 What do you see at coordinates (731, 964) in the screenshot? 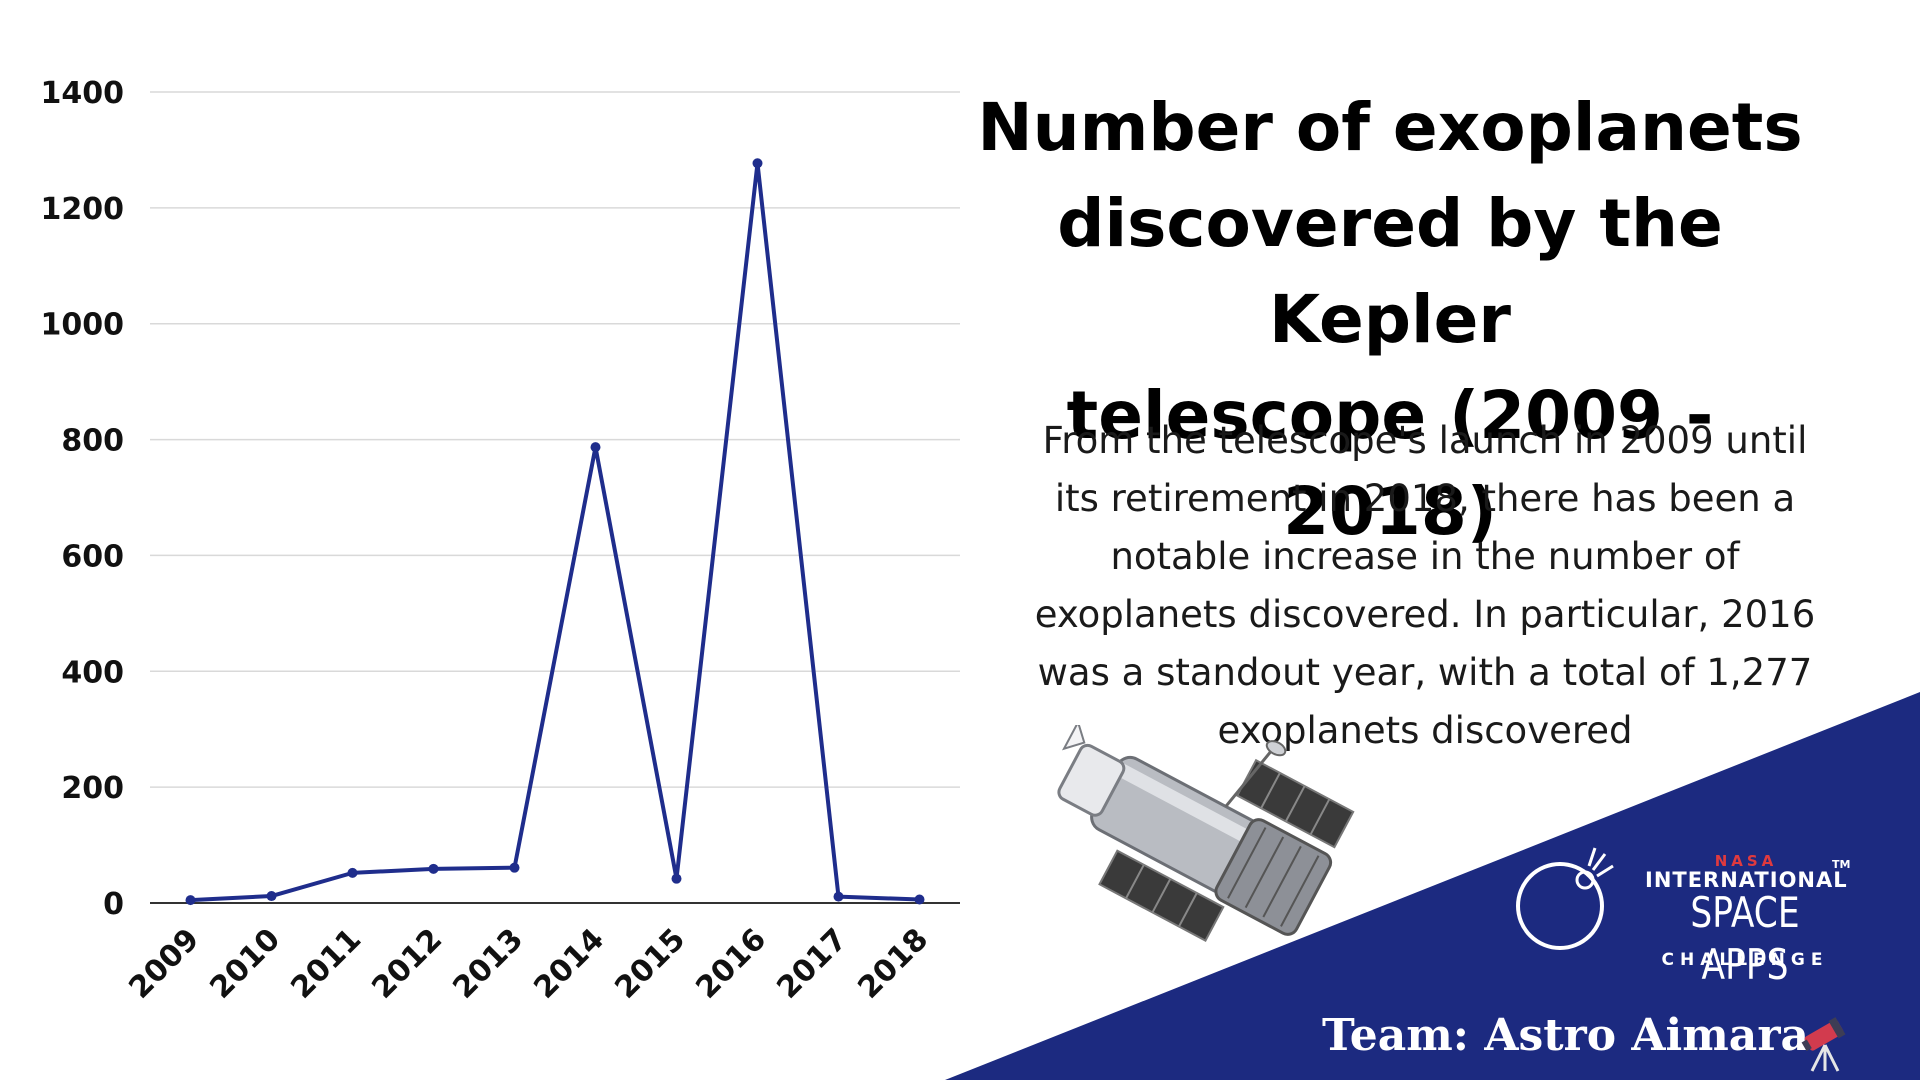
I see `x-tick-label: 2016` at bounding box center [731, 964].